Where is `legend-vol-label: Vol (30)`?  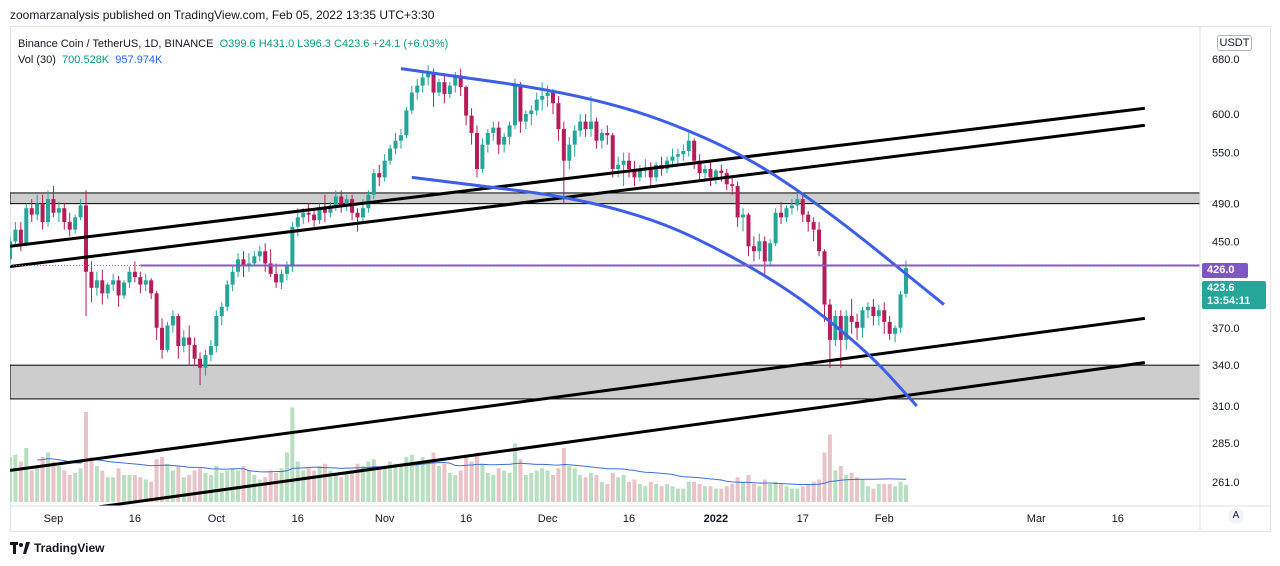
legend-vol-label: Vol (30) is located at coordinates (37, 60).